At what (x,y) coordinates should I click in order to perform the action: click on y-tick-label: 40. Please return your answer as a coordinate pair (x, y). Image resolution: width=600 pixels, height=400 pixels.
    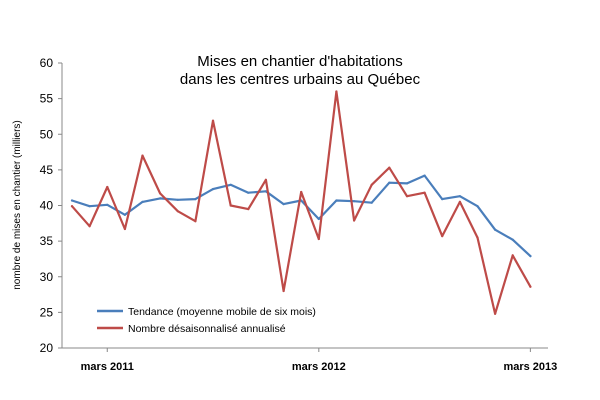
    Looking at the image, I should click on (47, 206).